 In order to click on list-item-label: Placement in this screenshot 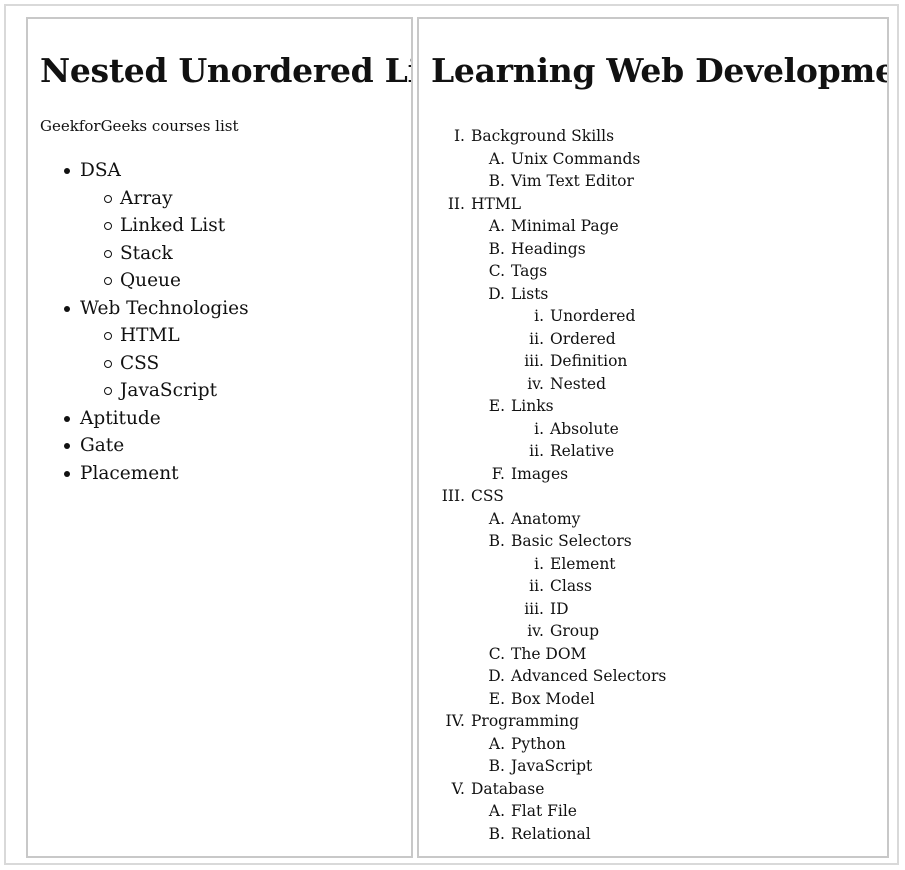, I will do `click(129, 473)`.